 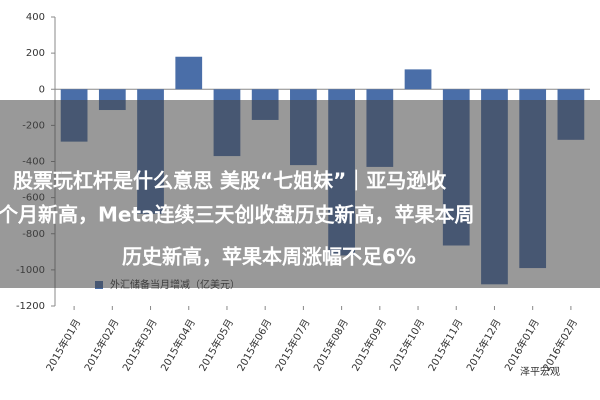 What do you see at coordinates (540, 371) in the screenshot?
I see `watermark: 泽平宏观` at bounding box center [540, 371].